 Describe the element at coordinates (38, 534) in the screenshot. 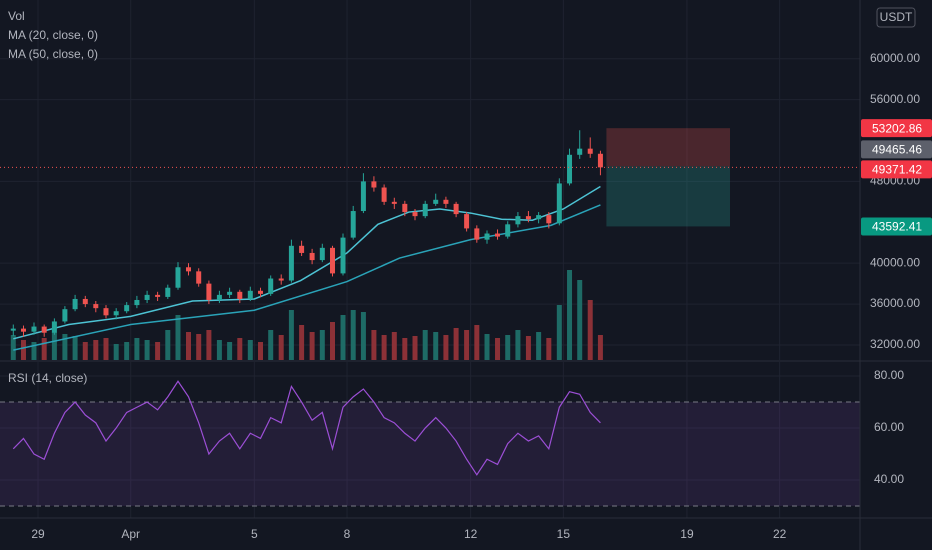

I see `x-tick-label: 29` at that location.